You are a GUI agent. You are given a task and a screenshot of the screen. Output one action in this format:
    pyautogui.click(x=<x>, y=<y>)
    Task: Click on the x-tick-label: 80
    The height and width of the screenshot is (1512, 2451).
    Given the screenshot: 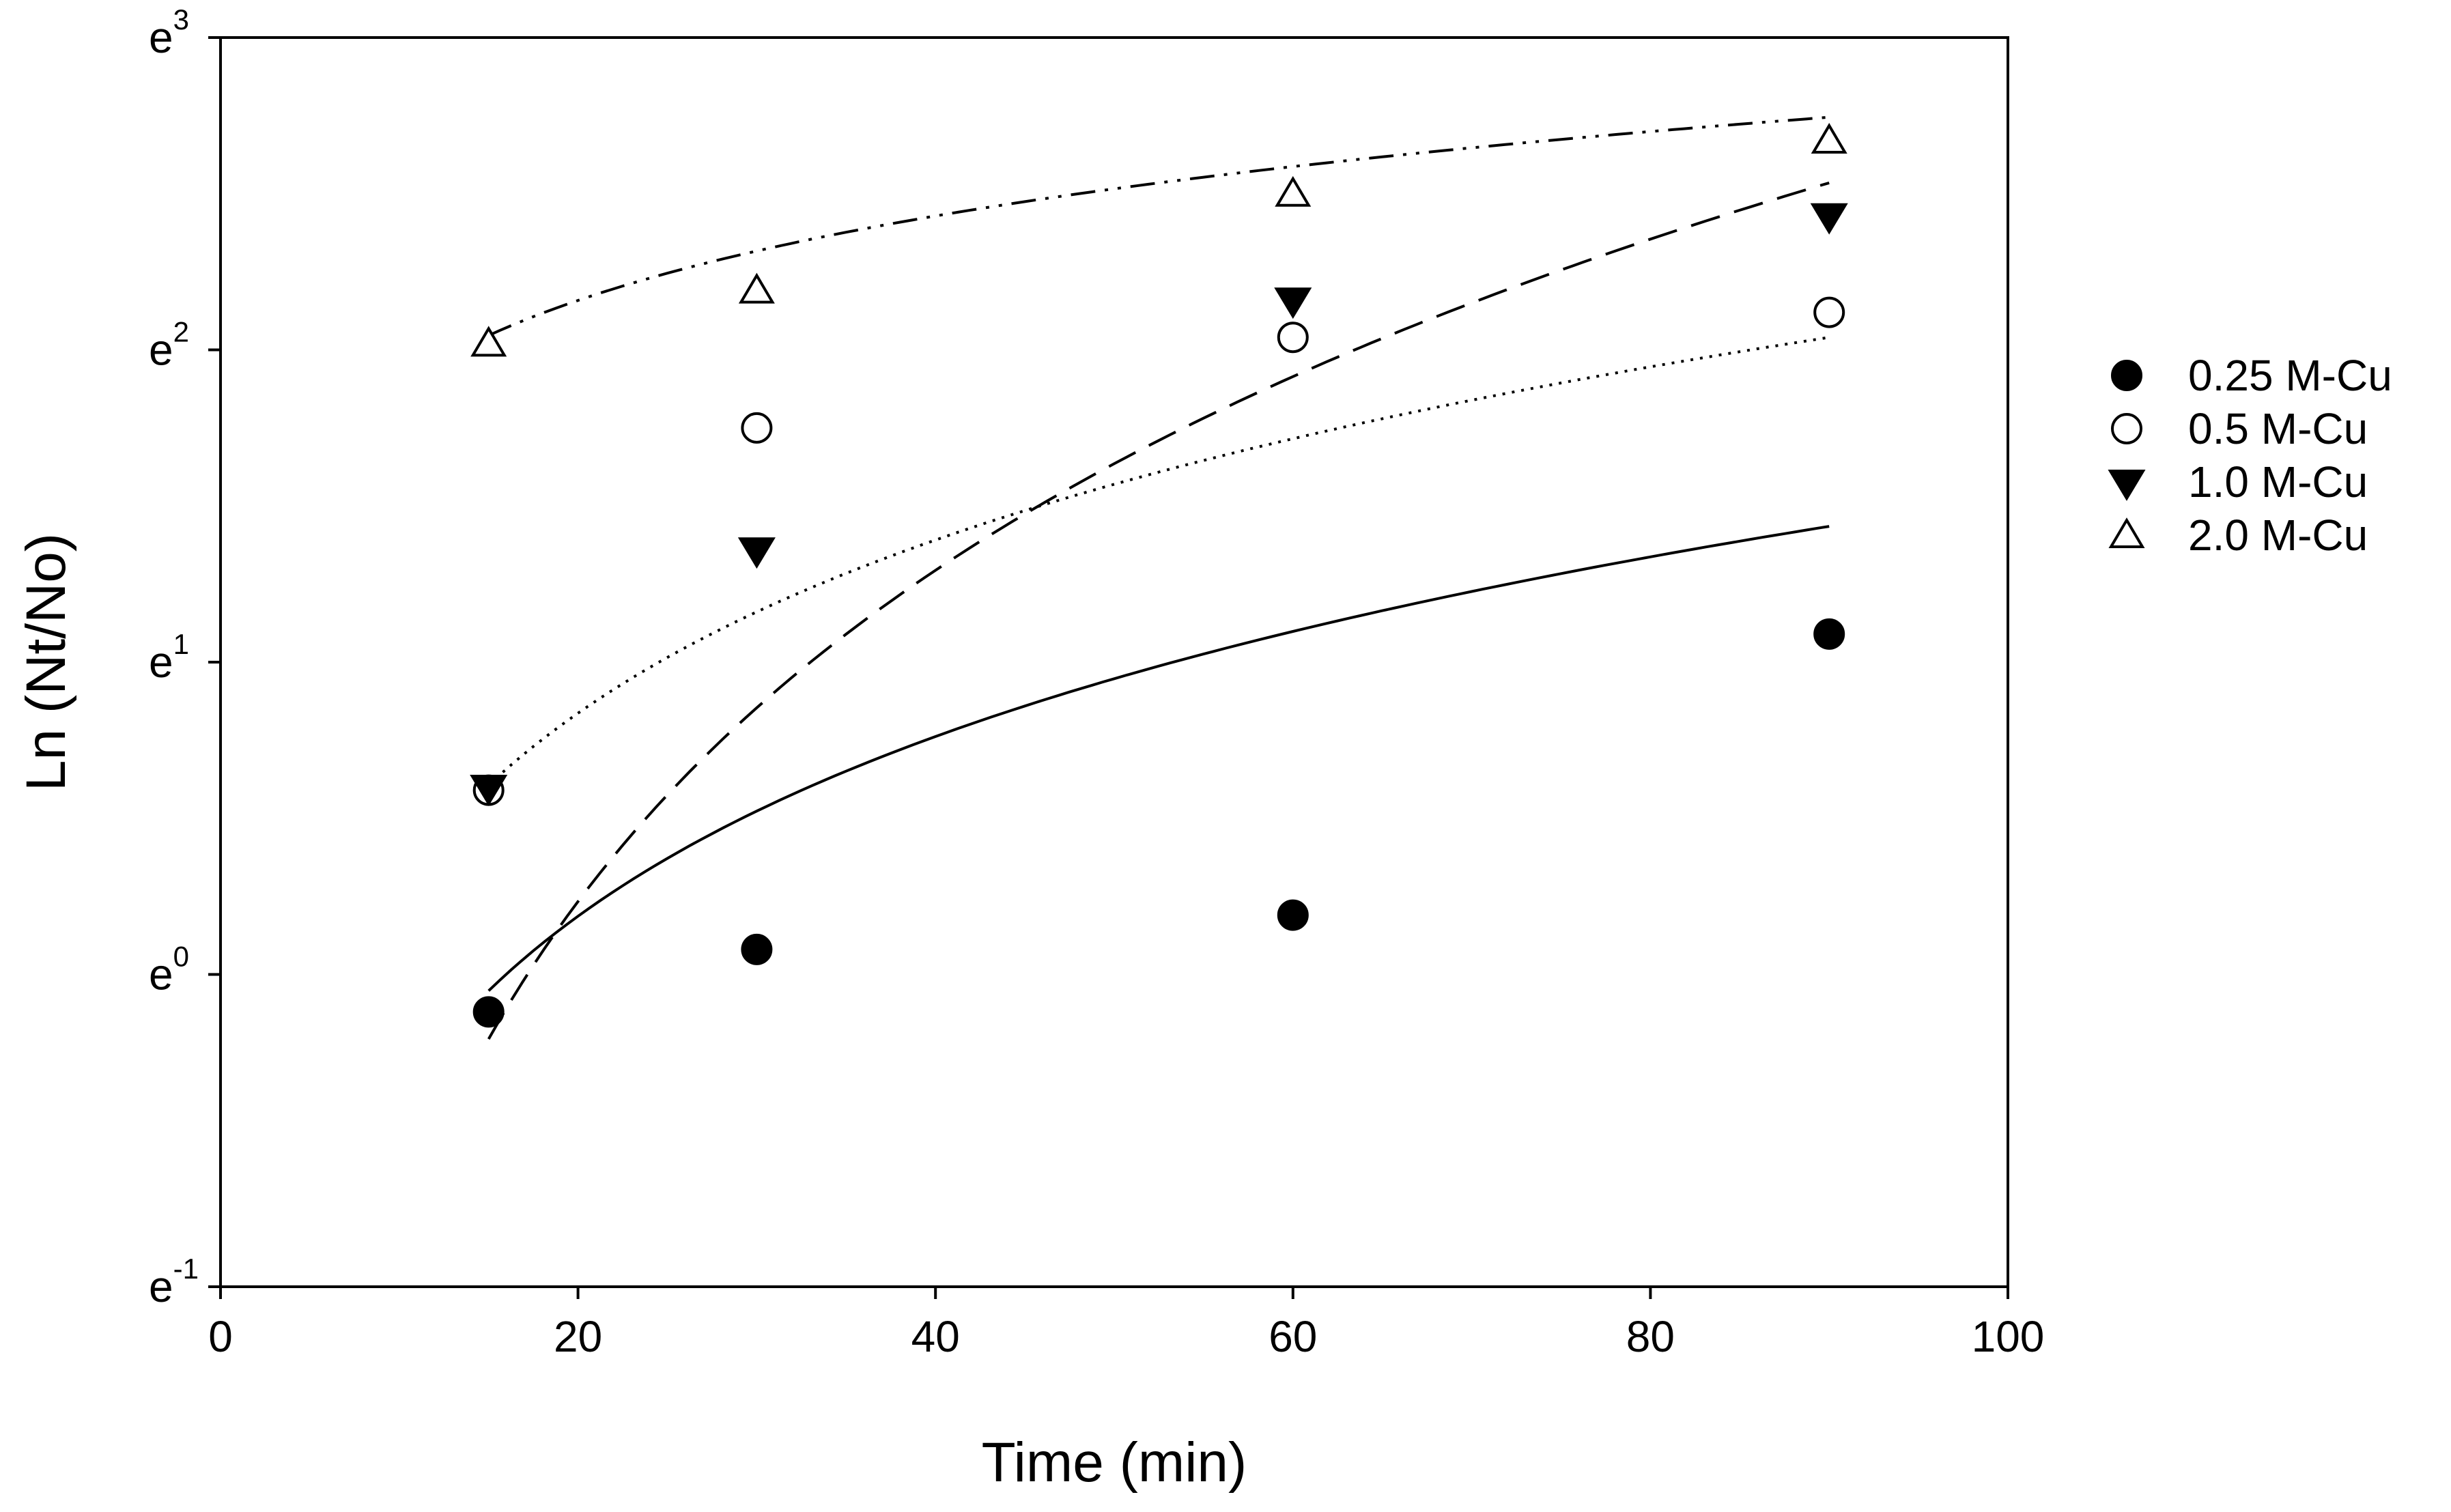 What is the action you would take?
    pyautogui.click(x=1650, y=1336)
    